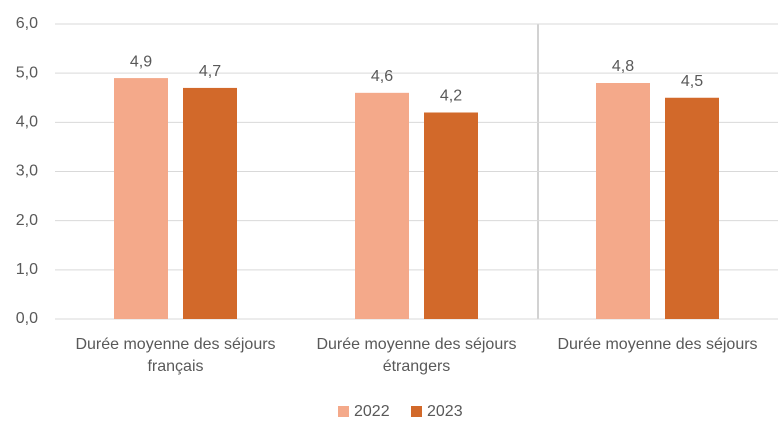 The width and height of the screenshot is (778, 421). Describe the element at coordinates (623, 66) in the screenshot. I see `data-label: 4,8` at that location.